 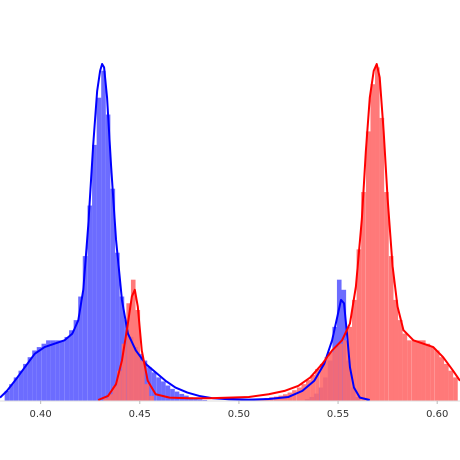 I want to click on x-axis-ticks: 0.40 0.45 0.50 0.55 0.60, so click(x=239, y=410).